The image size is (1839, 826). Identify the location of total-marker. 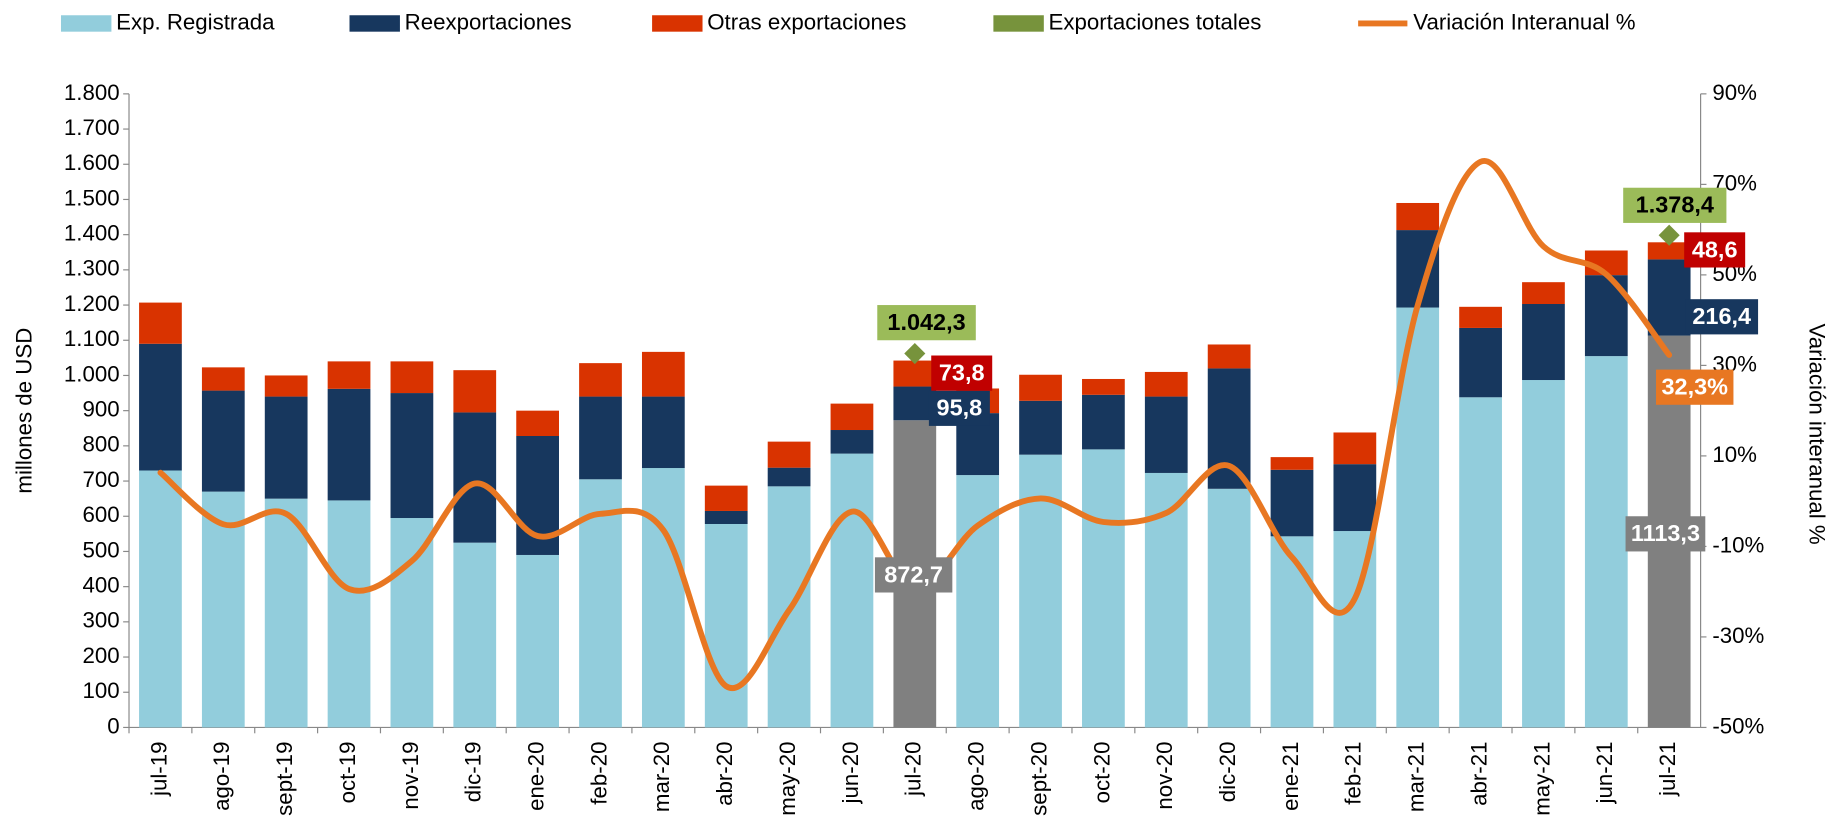
(1669, 235).